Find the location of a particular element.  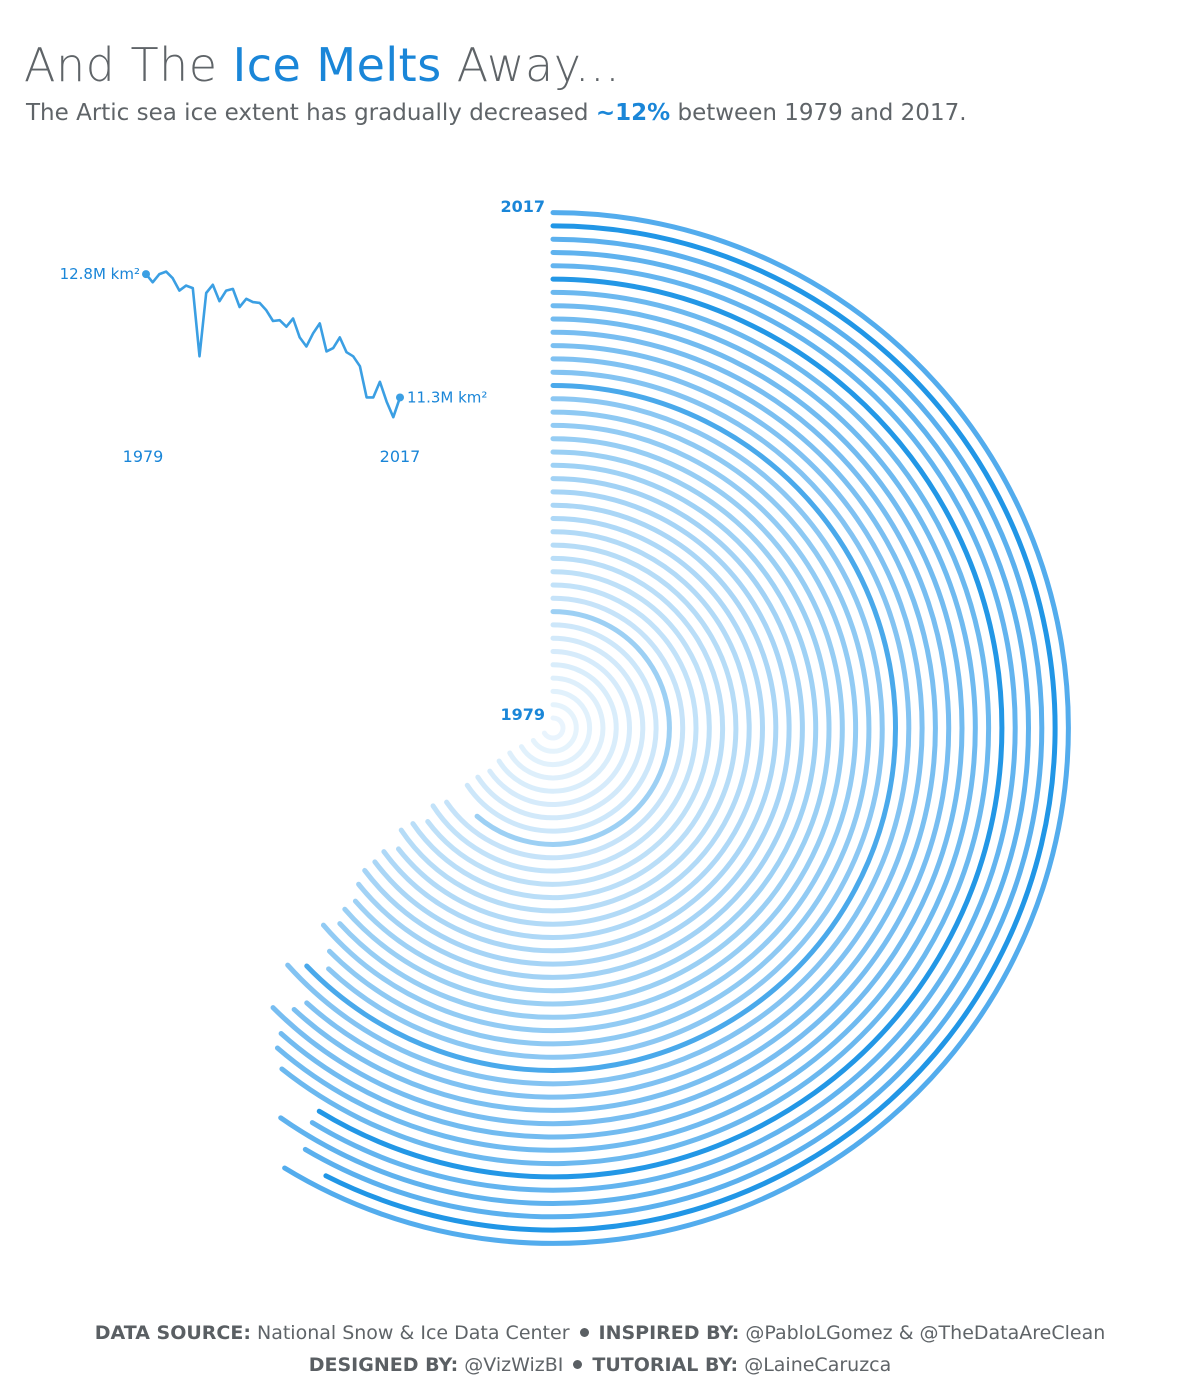

arc-1984 is located at coordinates (559, 728).